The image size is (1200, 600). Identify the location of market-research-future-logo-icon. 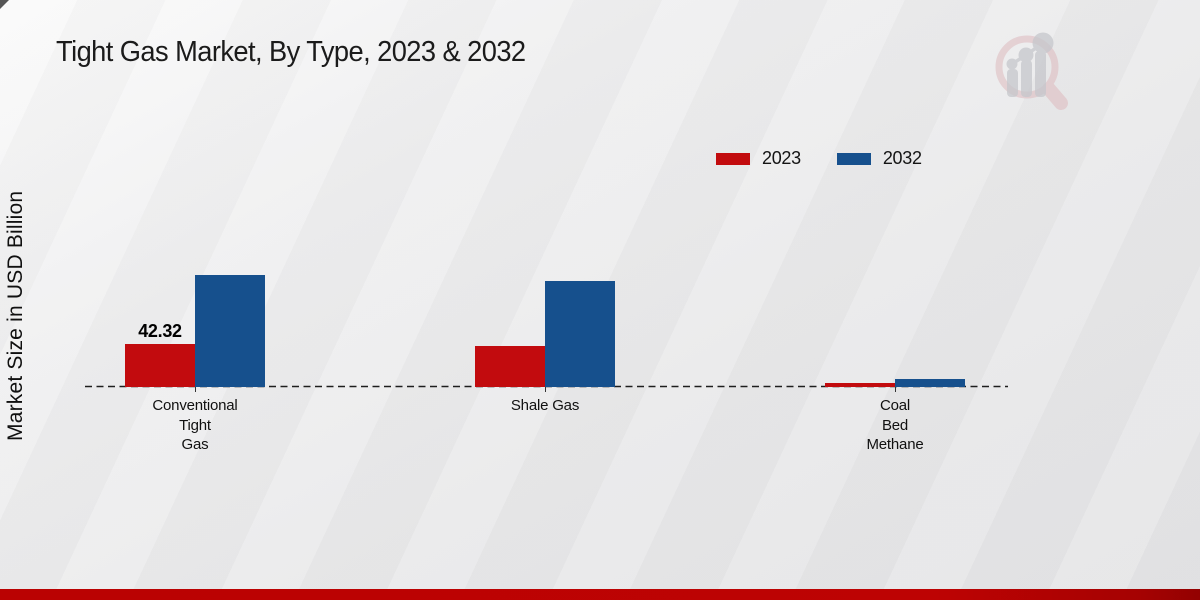
(1031, 71).